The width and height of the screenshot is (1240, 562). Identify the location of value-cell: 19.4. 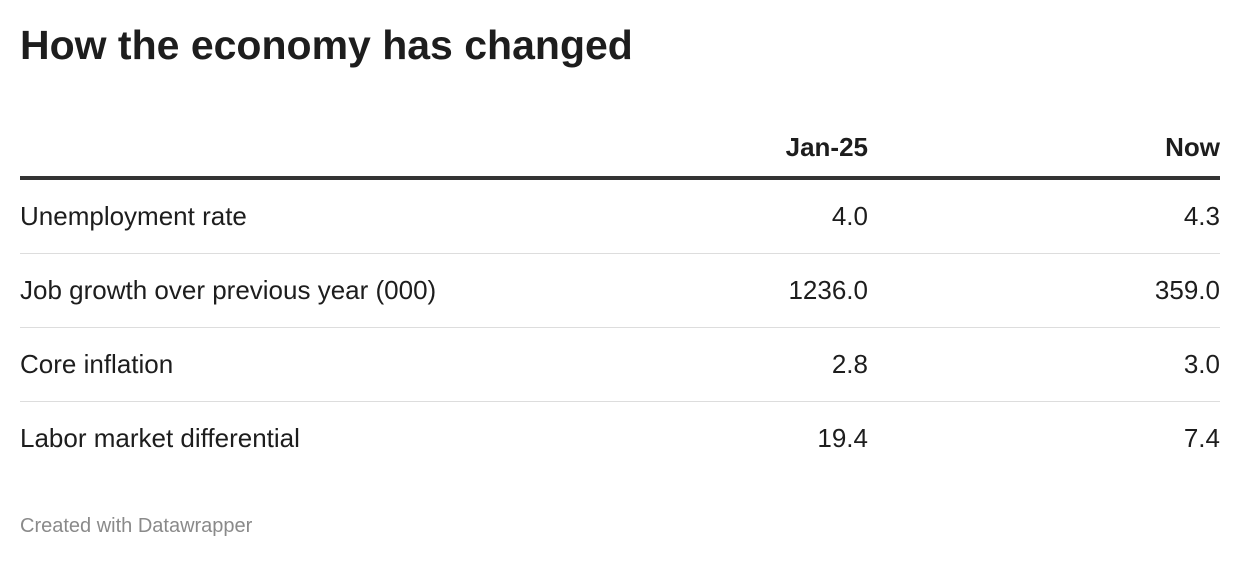
(842, 438).